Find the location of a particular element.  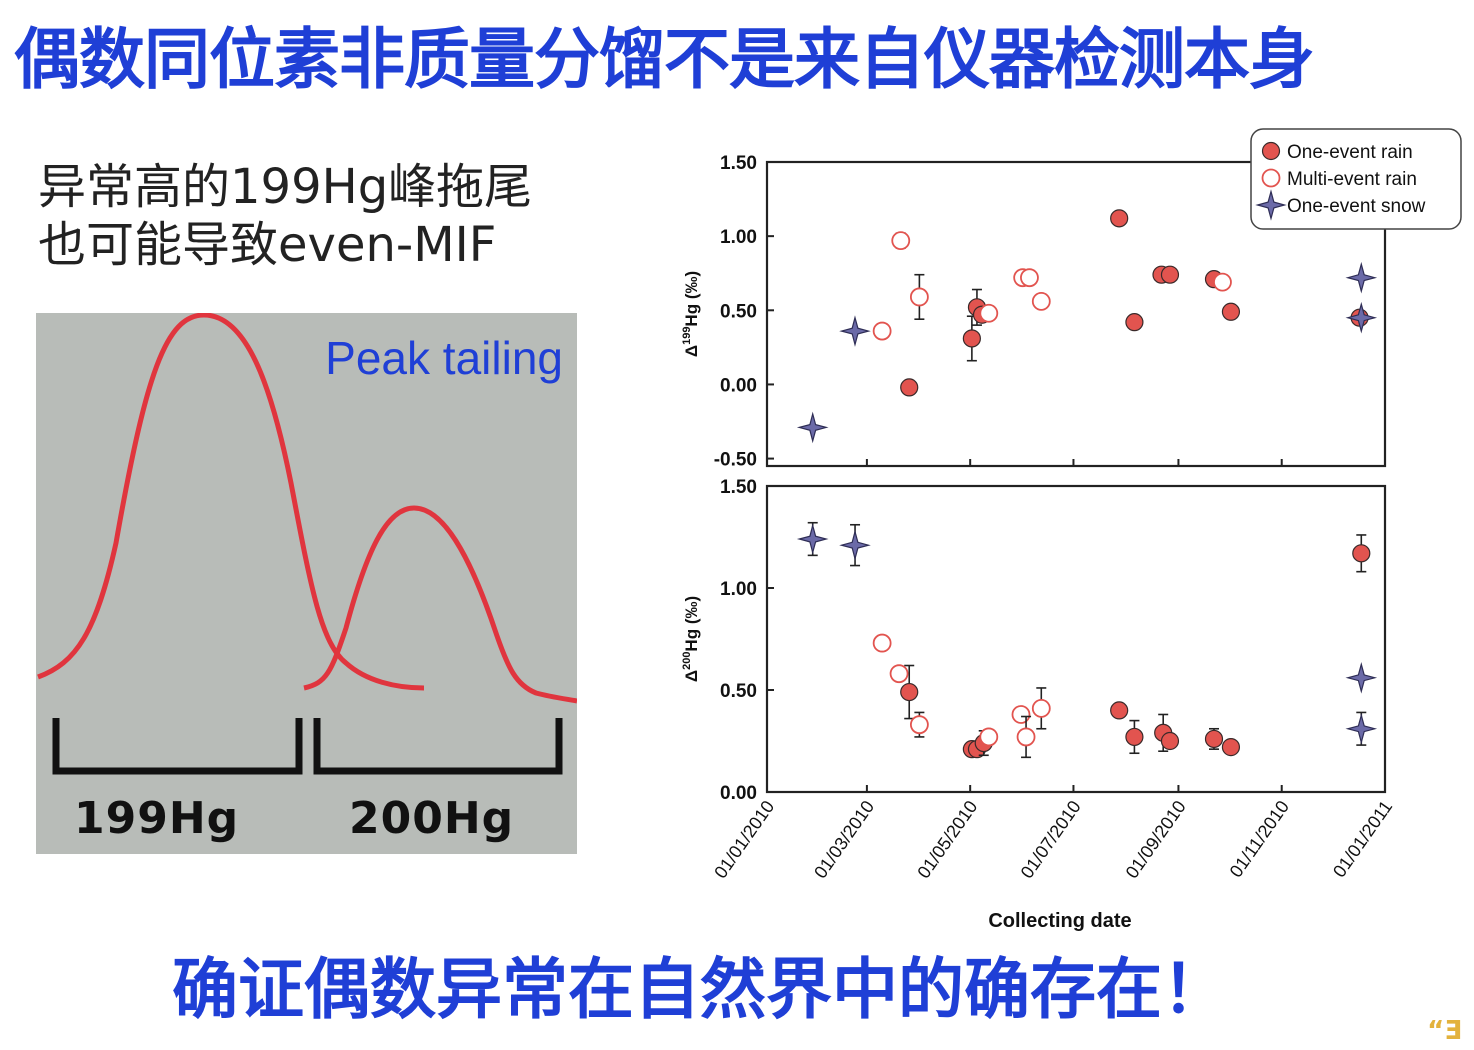

legend-label: One-event rain is located at coordinates (1350, 152).